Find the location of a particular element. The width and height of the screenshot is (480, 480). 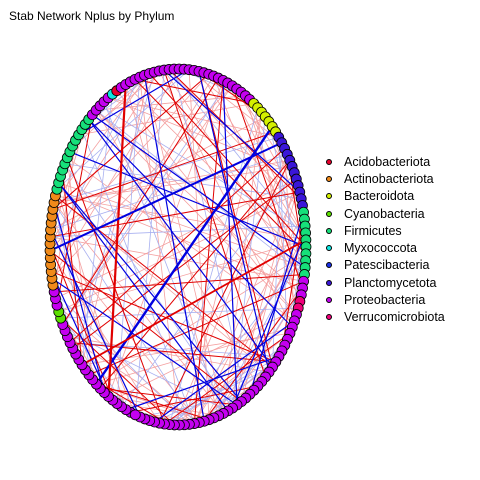

legend-label: Firmicutes is located at coordinates (373, 231).